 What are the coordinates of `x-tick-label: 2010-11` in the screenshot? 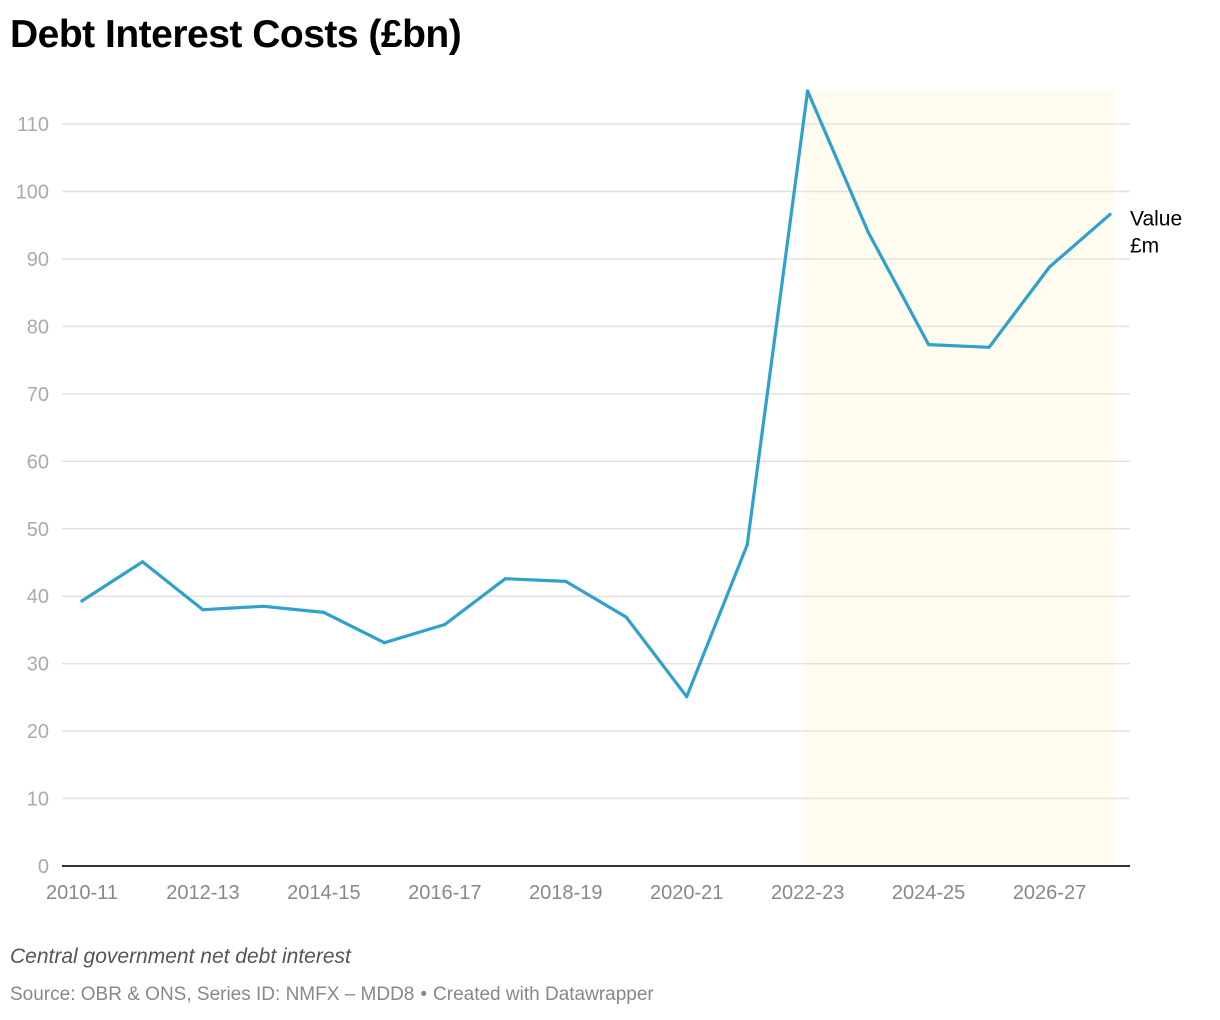 It's located at (82, 893).